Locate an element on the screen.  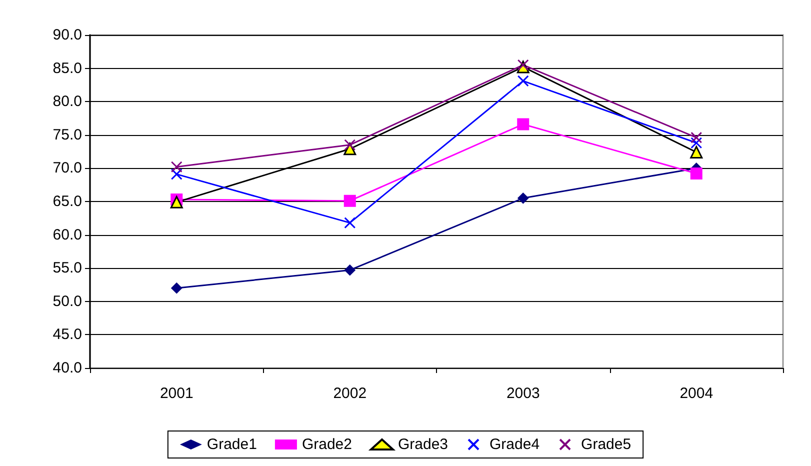
y-tick-label: 40.0 is located at coordinates (67, 368).